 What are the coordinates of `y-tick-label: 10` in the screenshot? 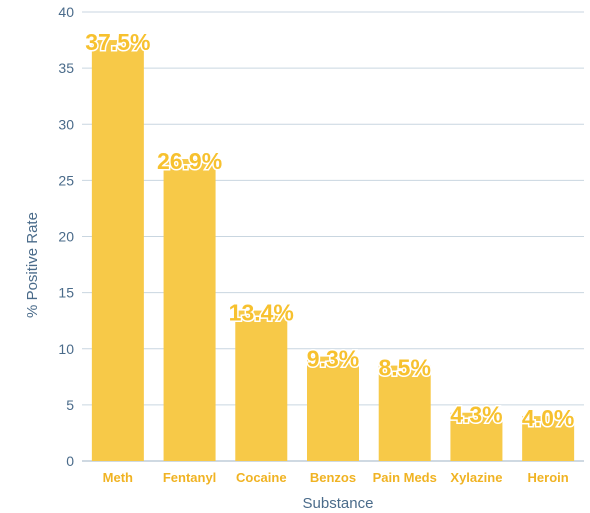 It's located at (66, 349).